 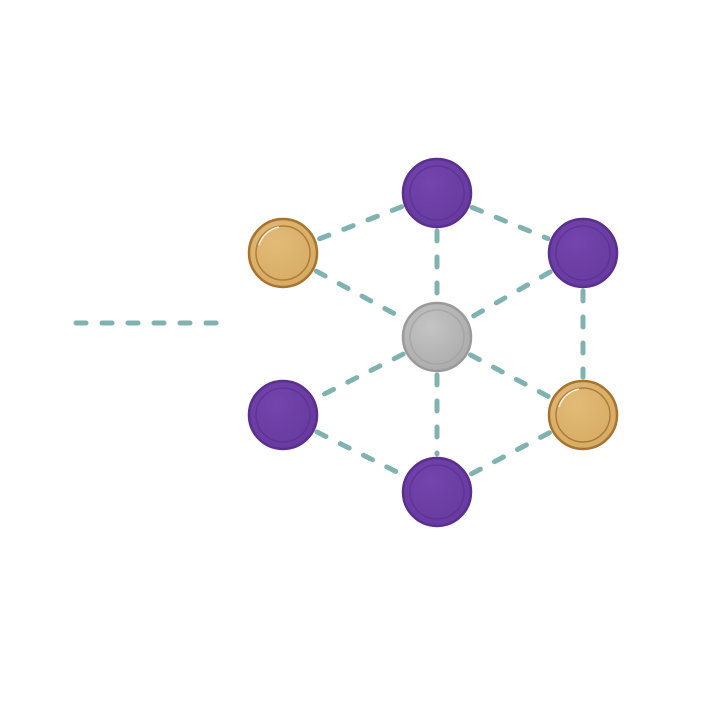 I want to click on atom-bottom-body, so click(x=437, y=492).